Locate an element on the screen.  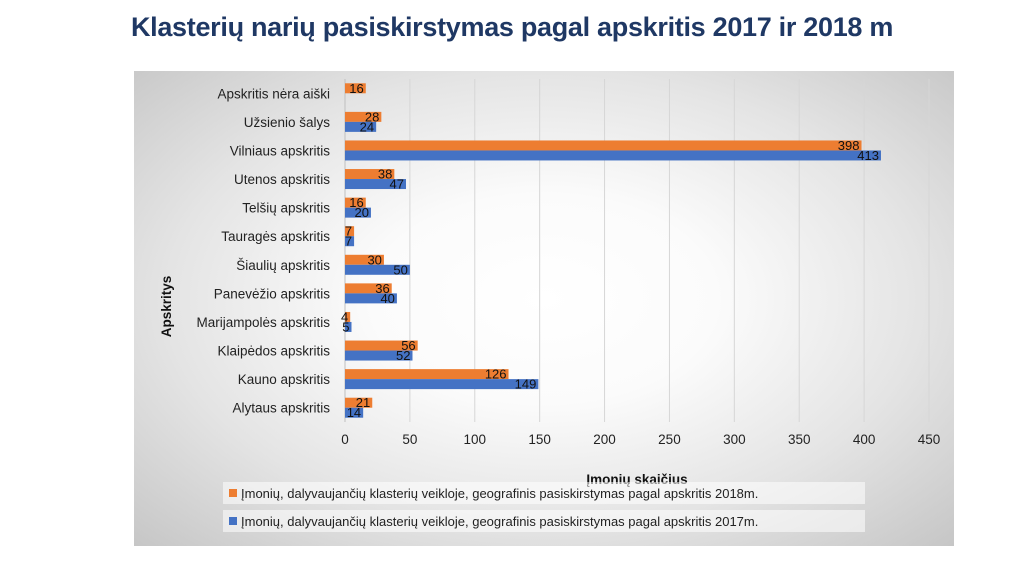
x-tick-label: 350 is located at coordinates (799, 439).